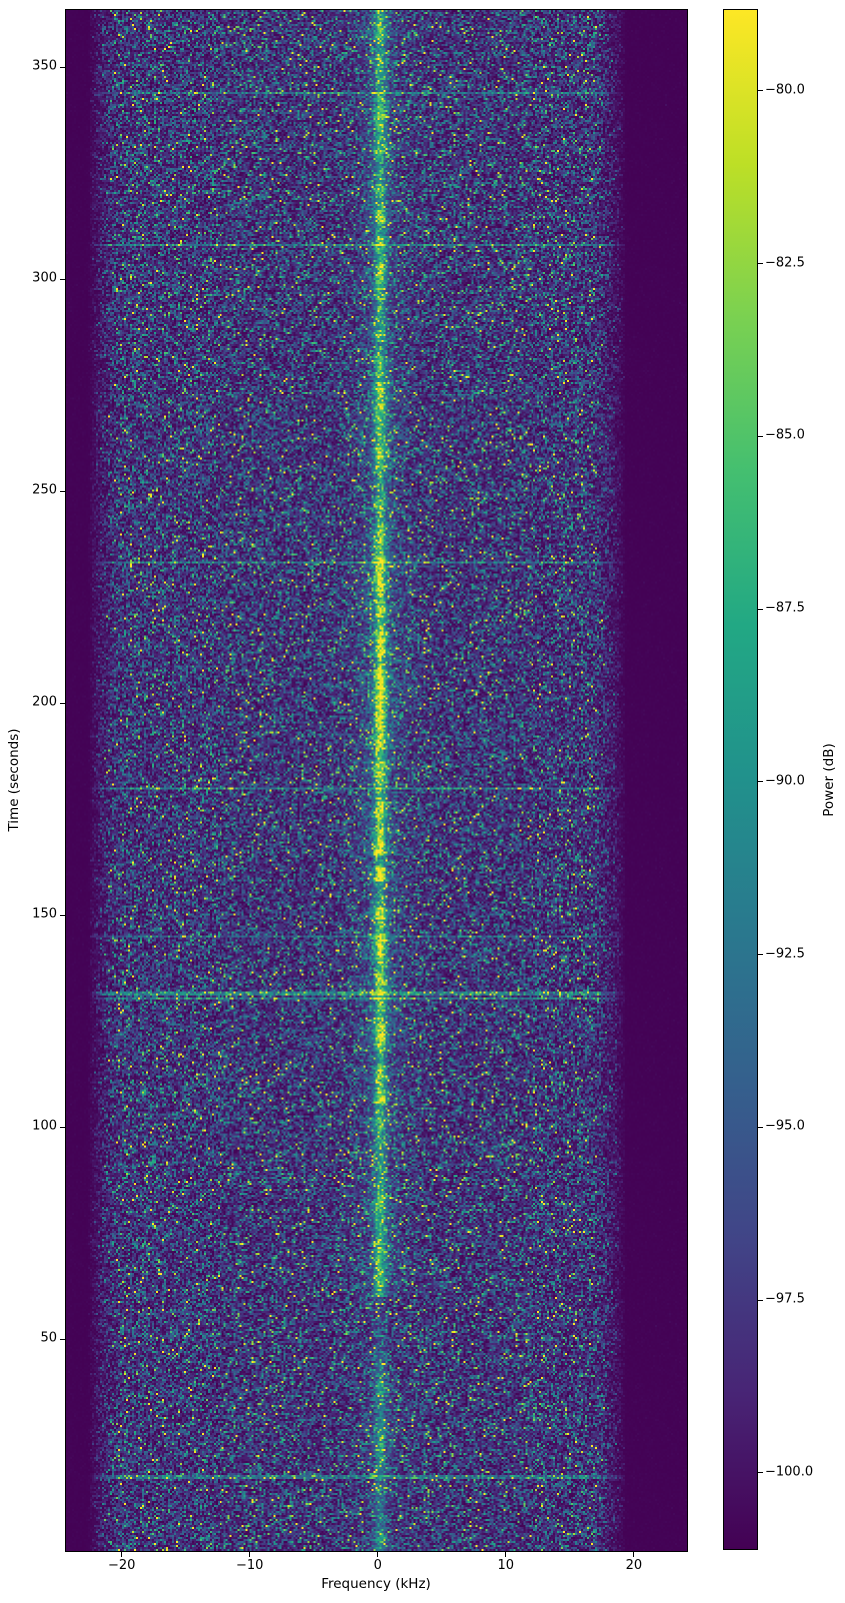  Describe the element at coordinates (44, 278) in the screenshot. I see `y-tick-label: 300` at that location.